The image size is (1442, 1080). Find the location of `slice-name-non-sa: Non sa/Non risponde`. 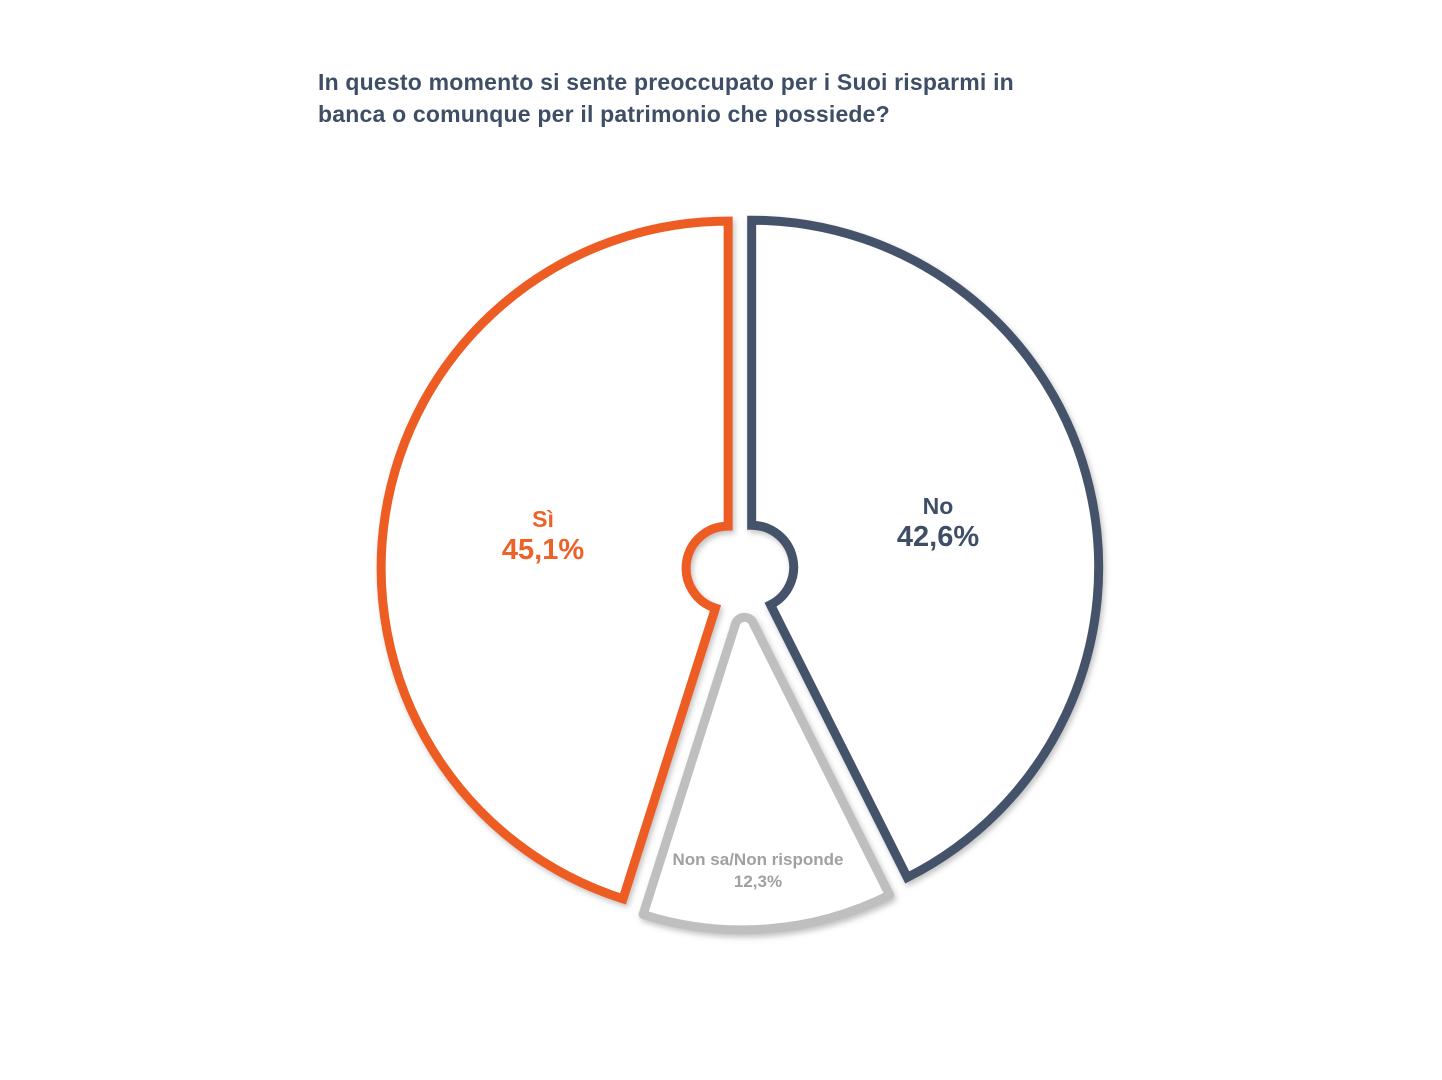

slice-name-non-sa: Non sa/Non risponde is located at coordinates (758, 859).